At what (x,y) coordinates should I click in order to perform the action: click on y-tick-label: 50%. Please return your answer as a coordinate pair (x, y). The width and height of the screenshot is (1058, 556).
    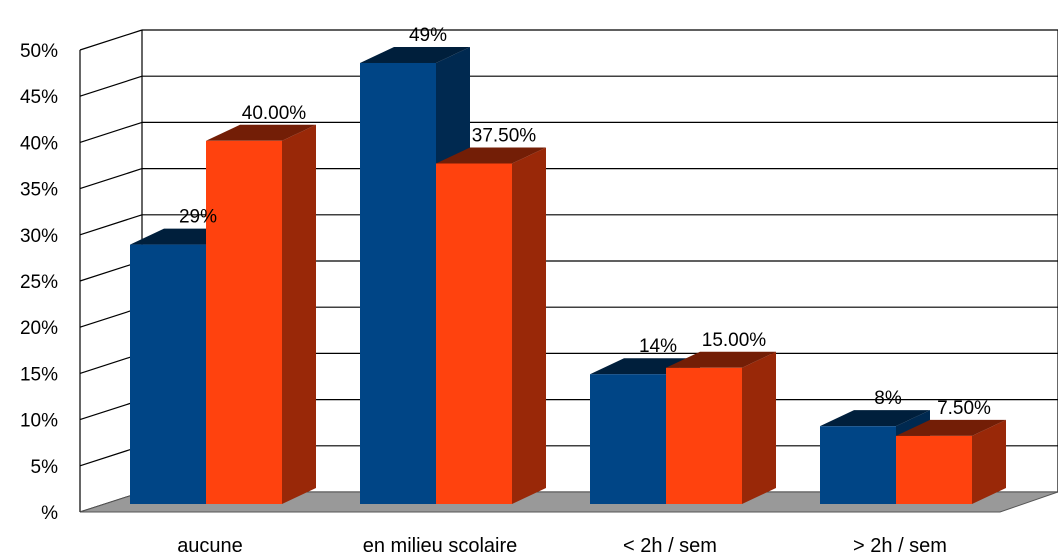
    Looking at the image, I should click on (39, 51).